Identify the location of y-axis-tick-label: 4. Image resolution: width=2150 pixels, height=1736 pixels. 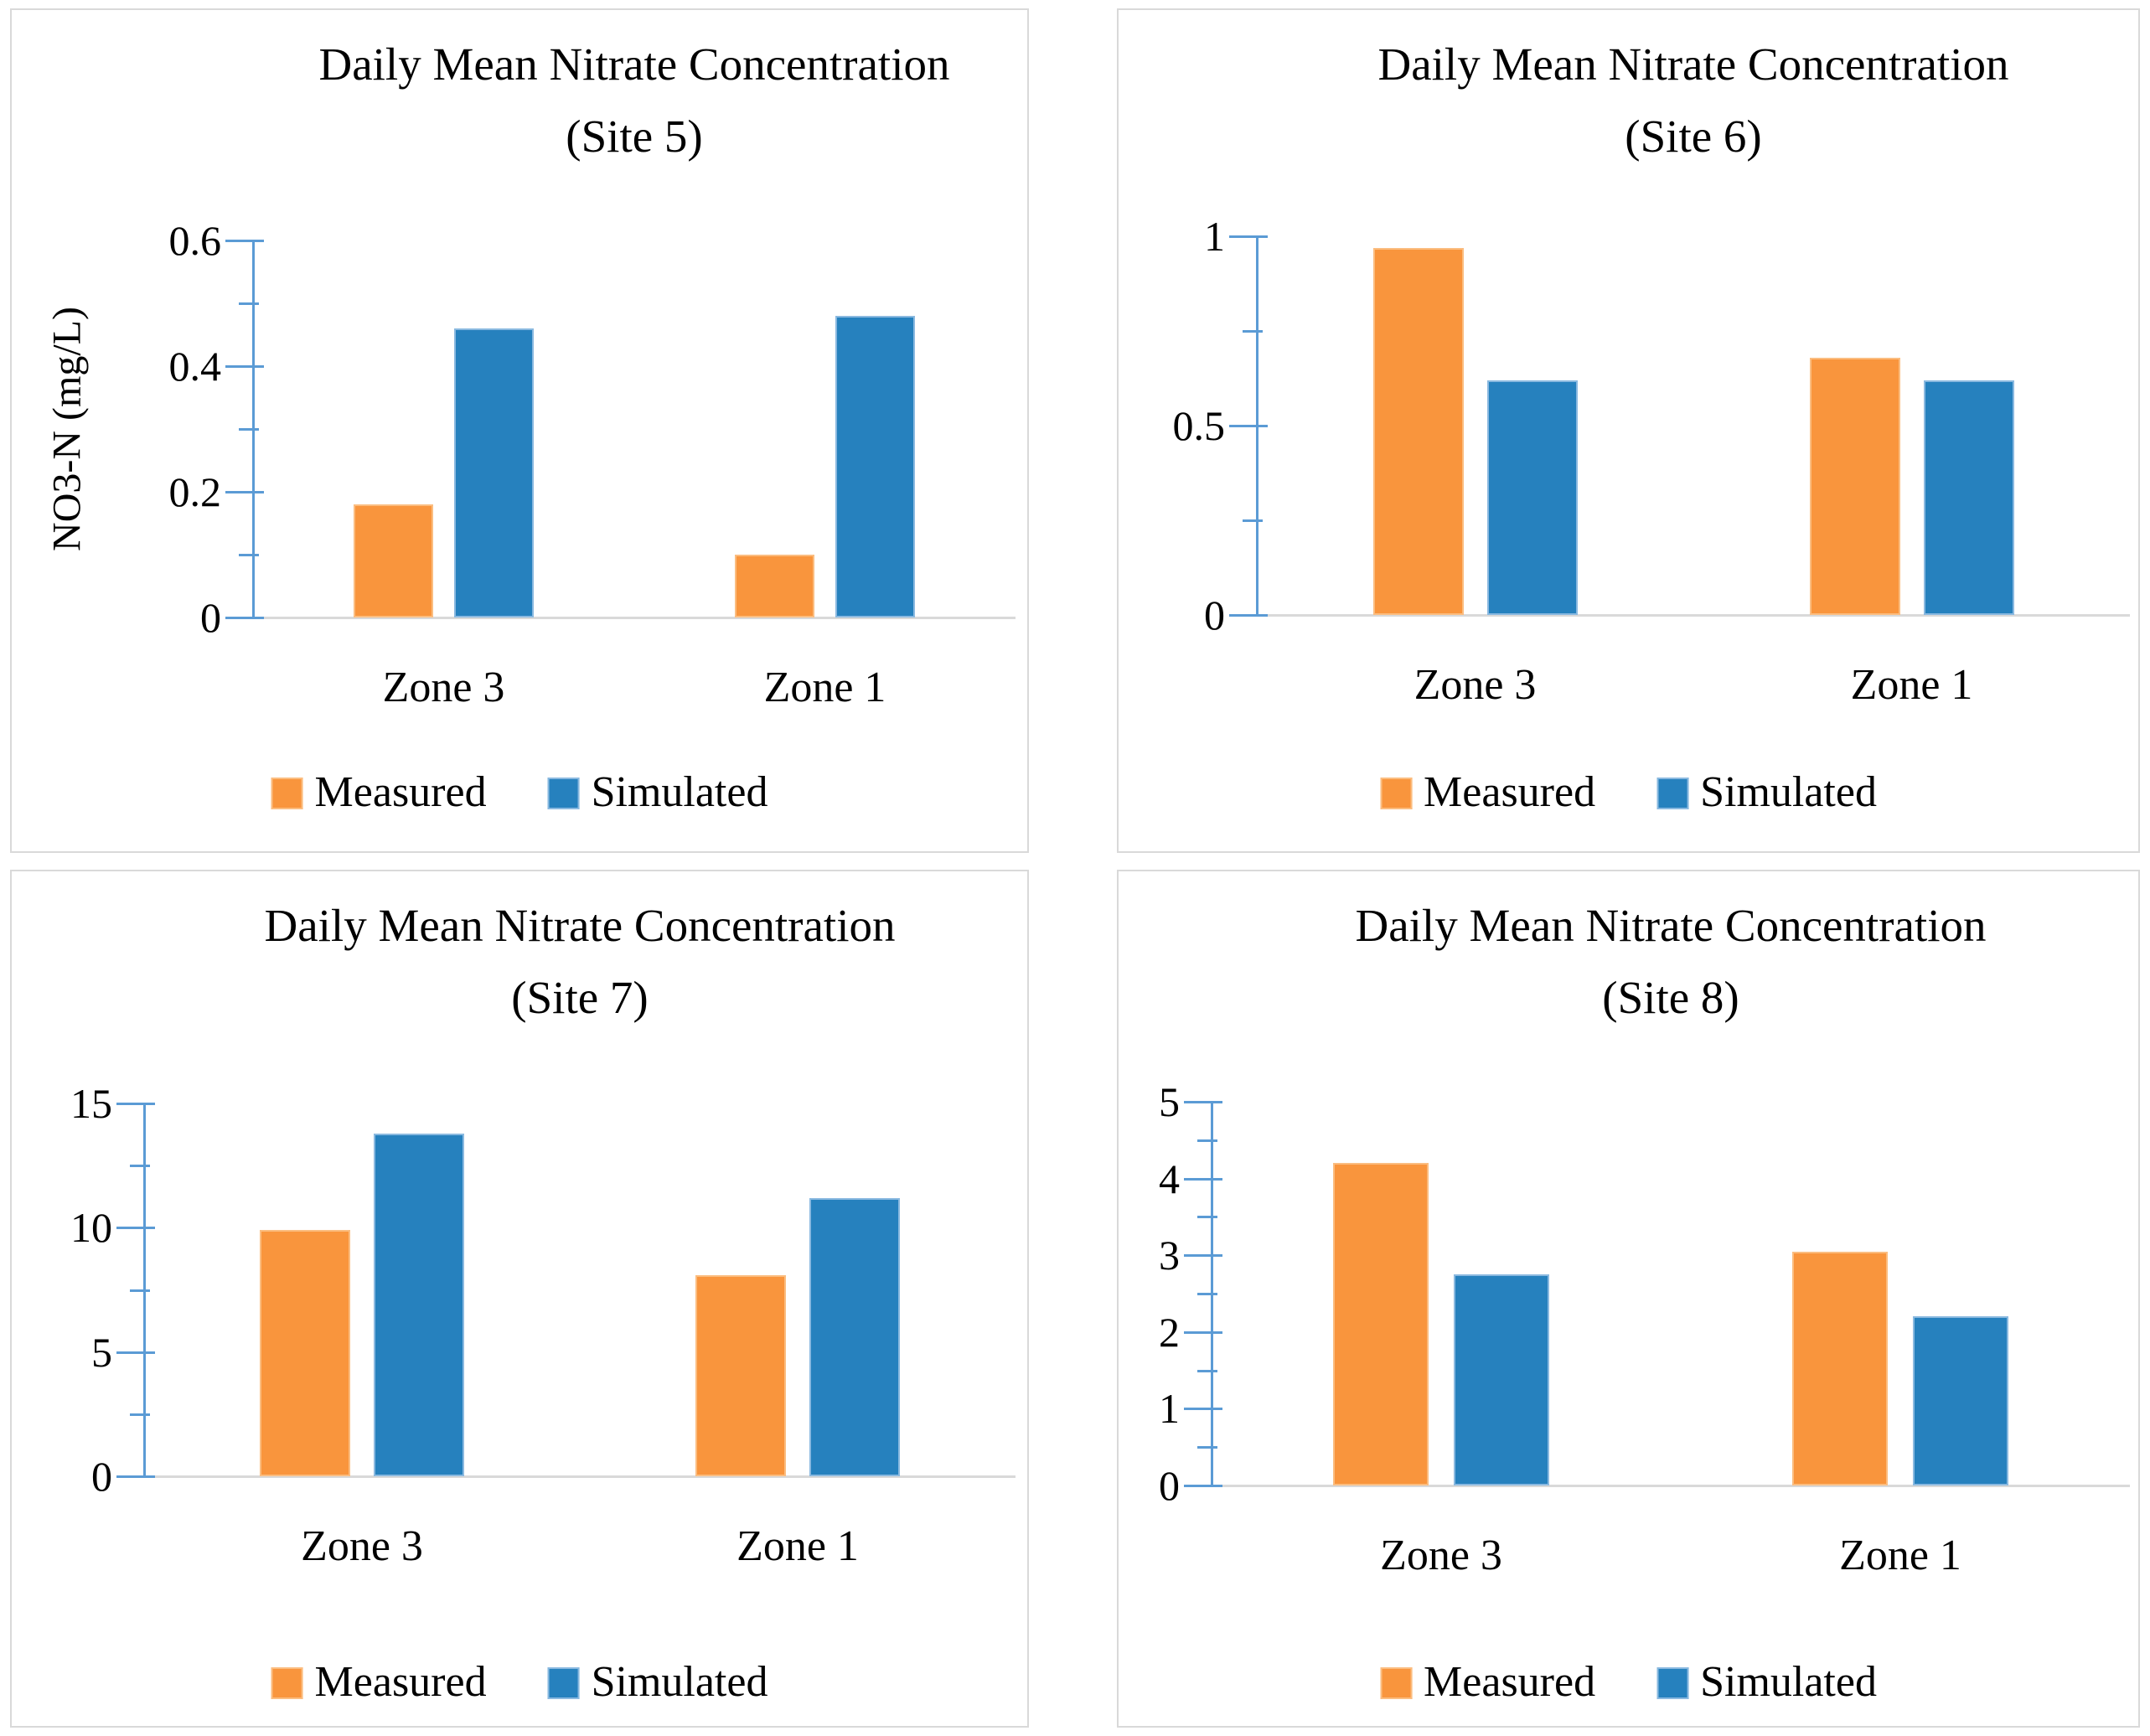
(1169, 1178).